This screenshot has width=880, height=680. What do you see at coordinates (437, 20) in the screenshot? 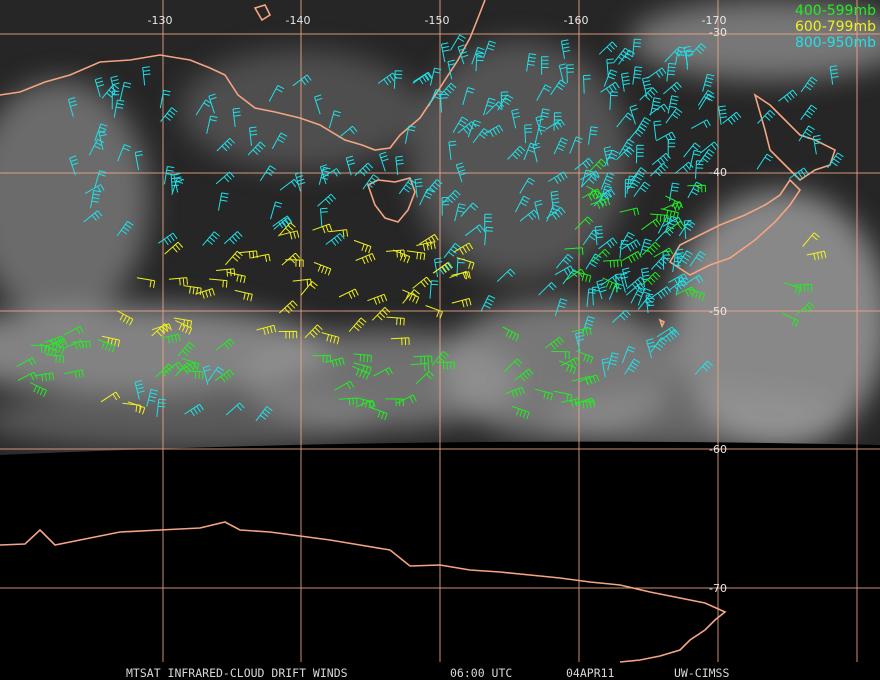
I see `lon-label: -150` at bounding box center [437, 20].